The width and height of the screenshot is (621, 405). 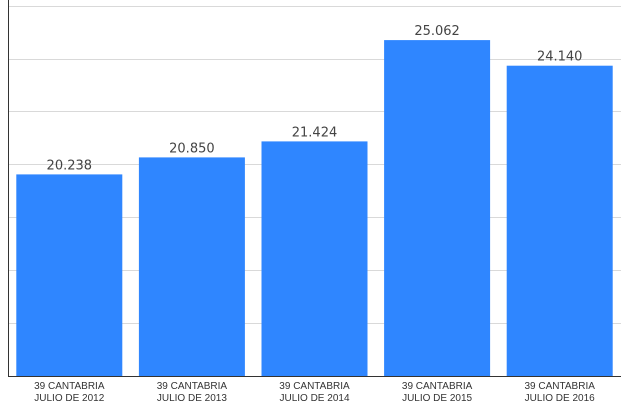 What do you see at coordinates (437, 31) in the screenshot?
I see `data-label: 25.062` at bounding box center [437, 31].